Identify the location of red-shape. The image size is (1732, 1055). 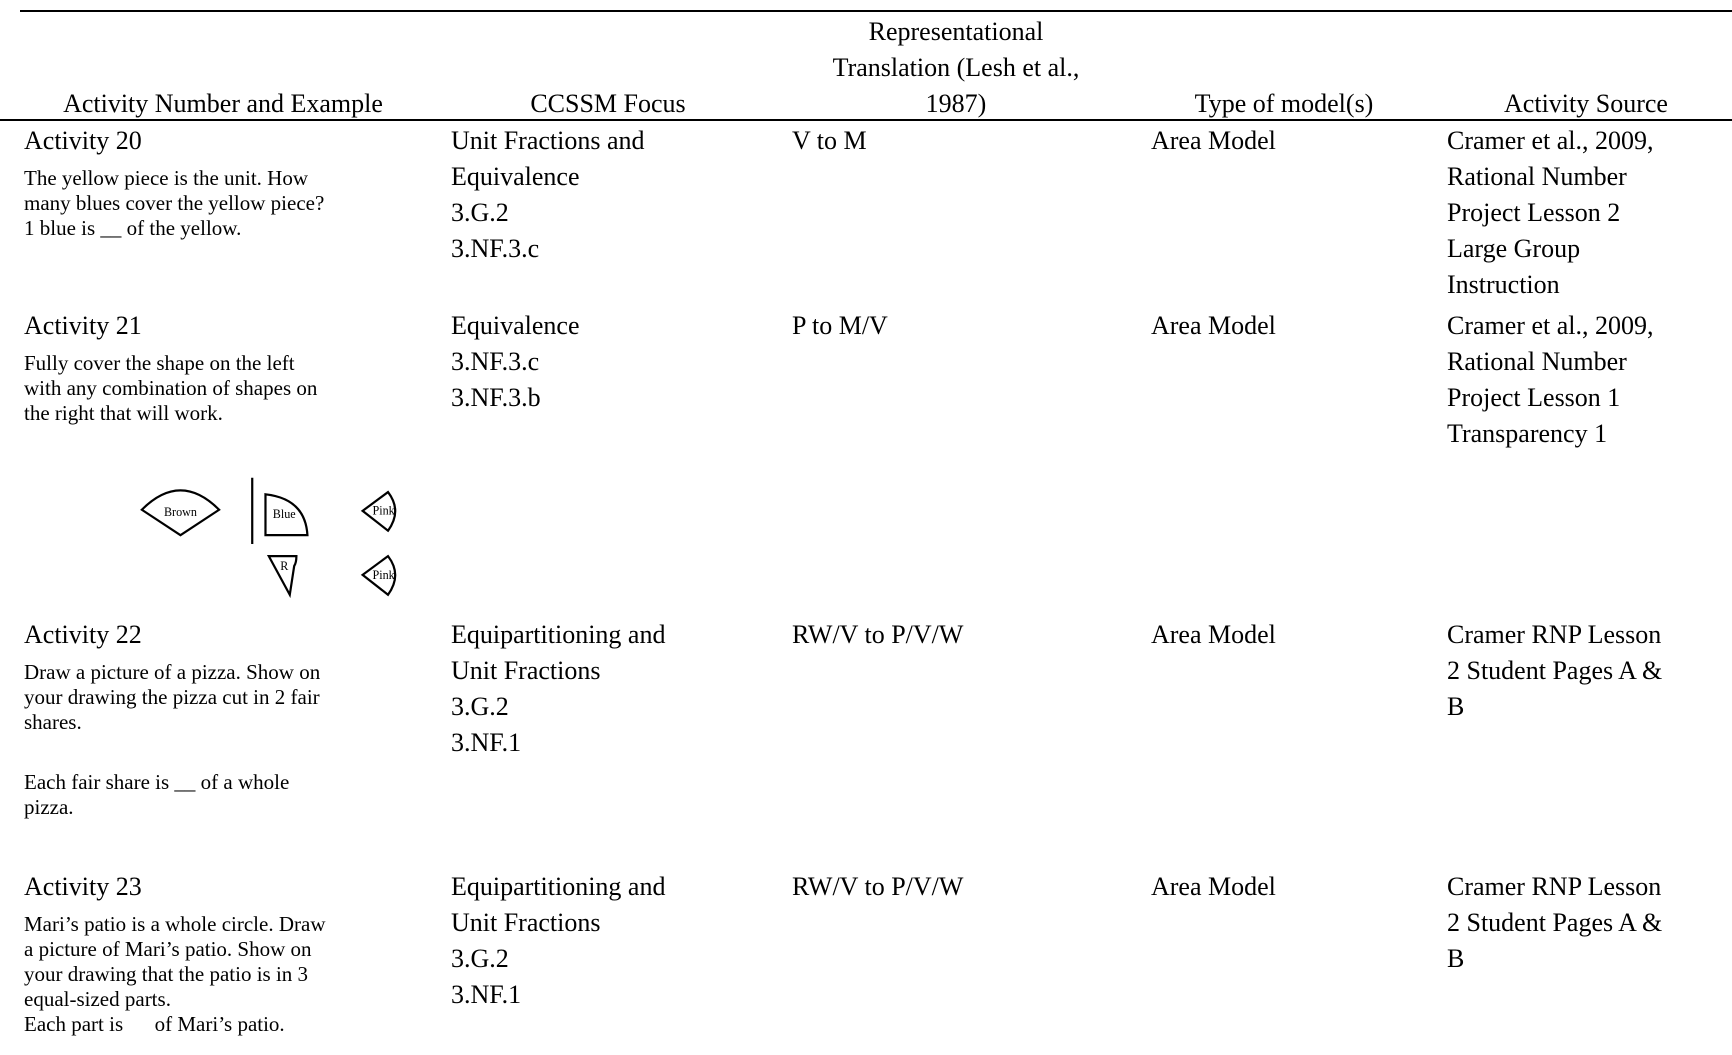
(282, 577).